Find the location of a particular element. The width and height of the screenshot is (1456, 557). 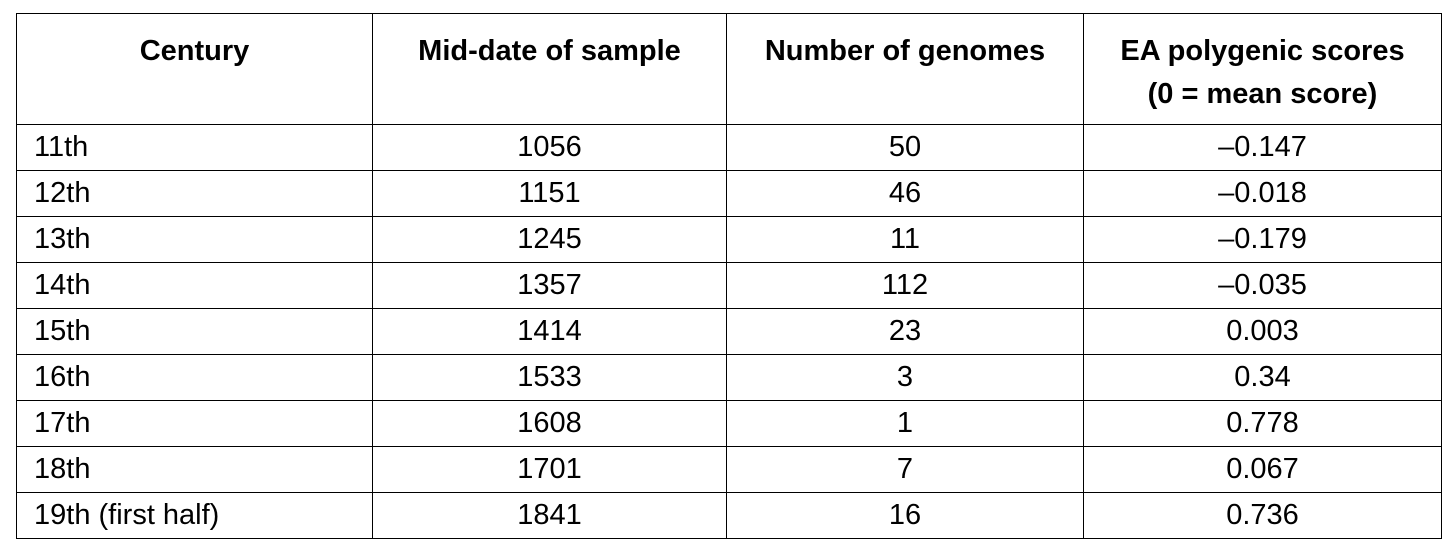

table-row: 13th 1245 11 –0.179 is located at coordinates (729, 239).